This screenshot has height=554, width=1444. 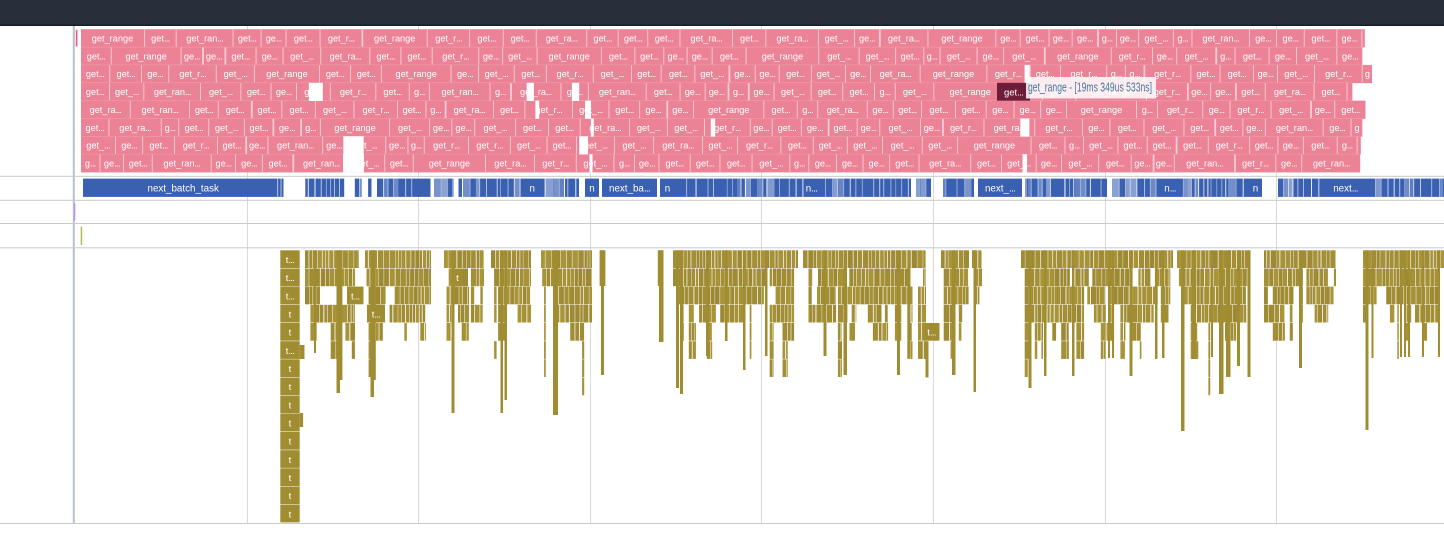 I want to click on svg-text: get_range - [19ms 349us 533ns], so click(x=1090, y=87).